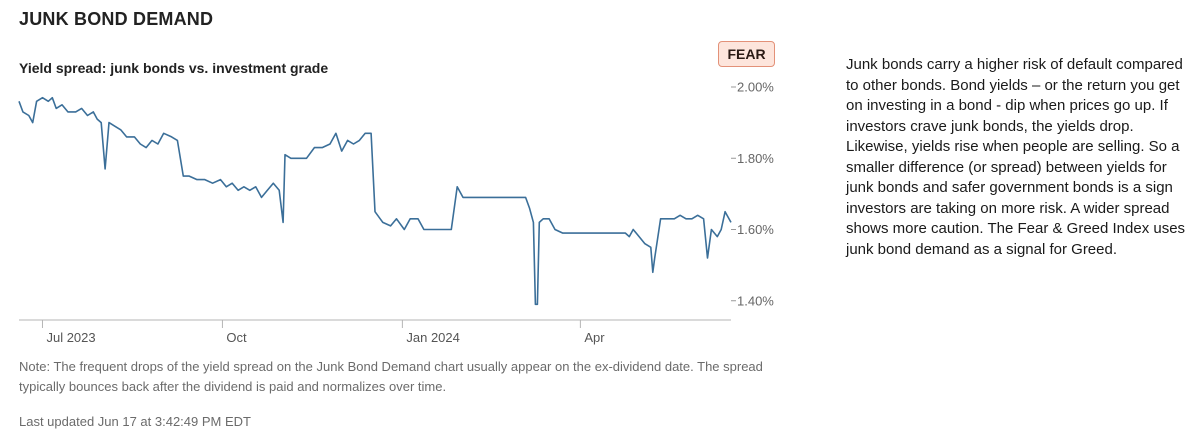  What do you see at coordinates (746, 54) in the screenshot?
I see `fear-rating-badge: FEAR` at bounding box center [746, 54].